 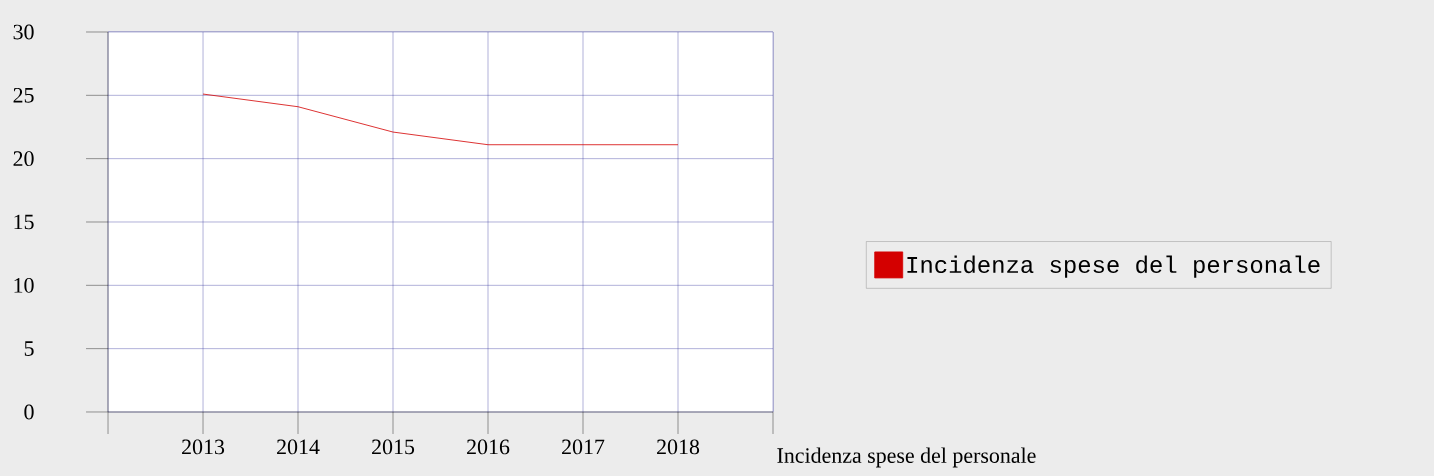 I want to click on legend-label: Incidenza spese del personale, so click(x=1113, y=266).